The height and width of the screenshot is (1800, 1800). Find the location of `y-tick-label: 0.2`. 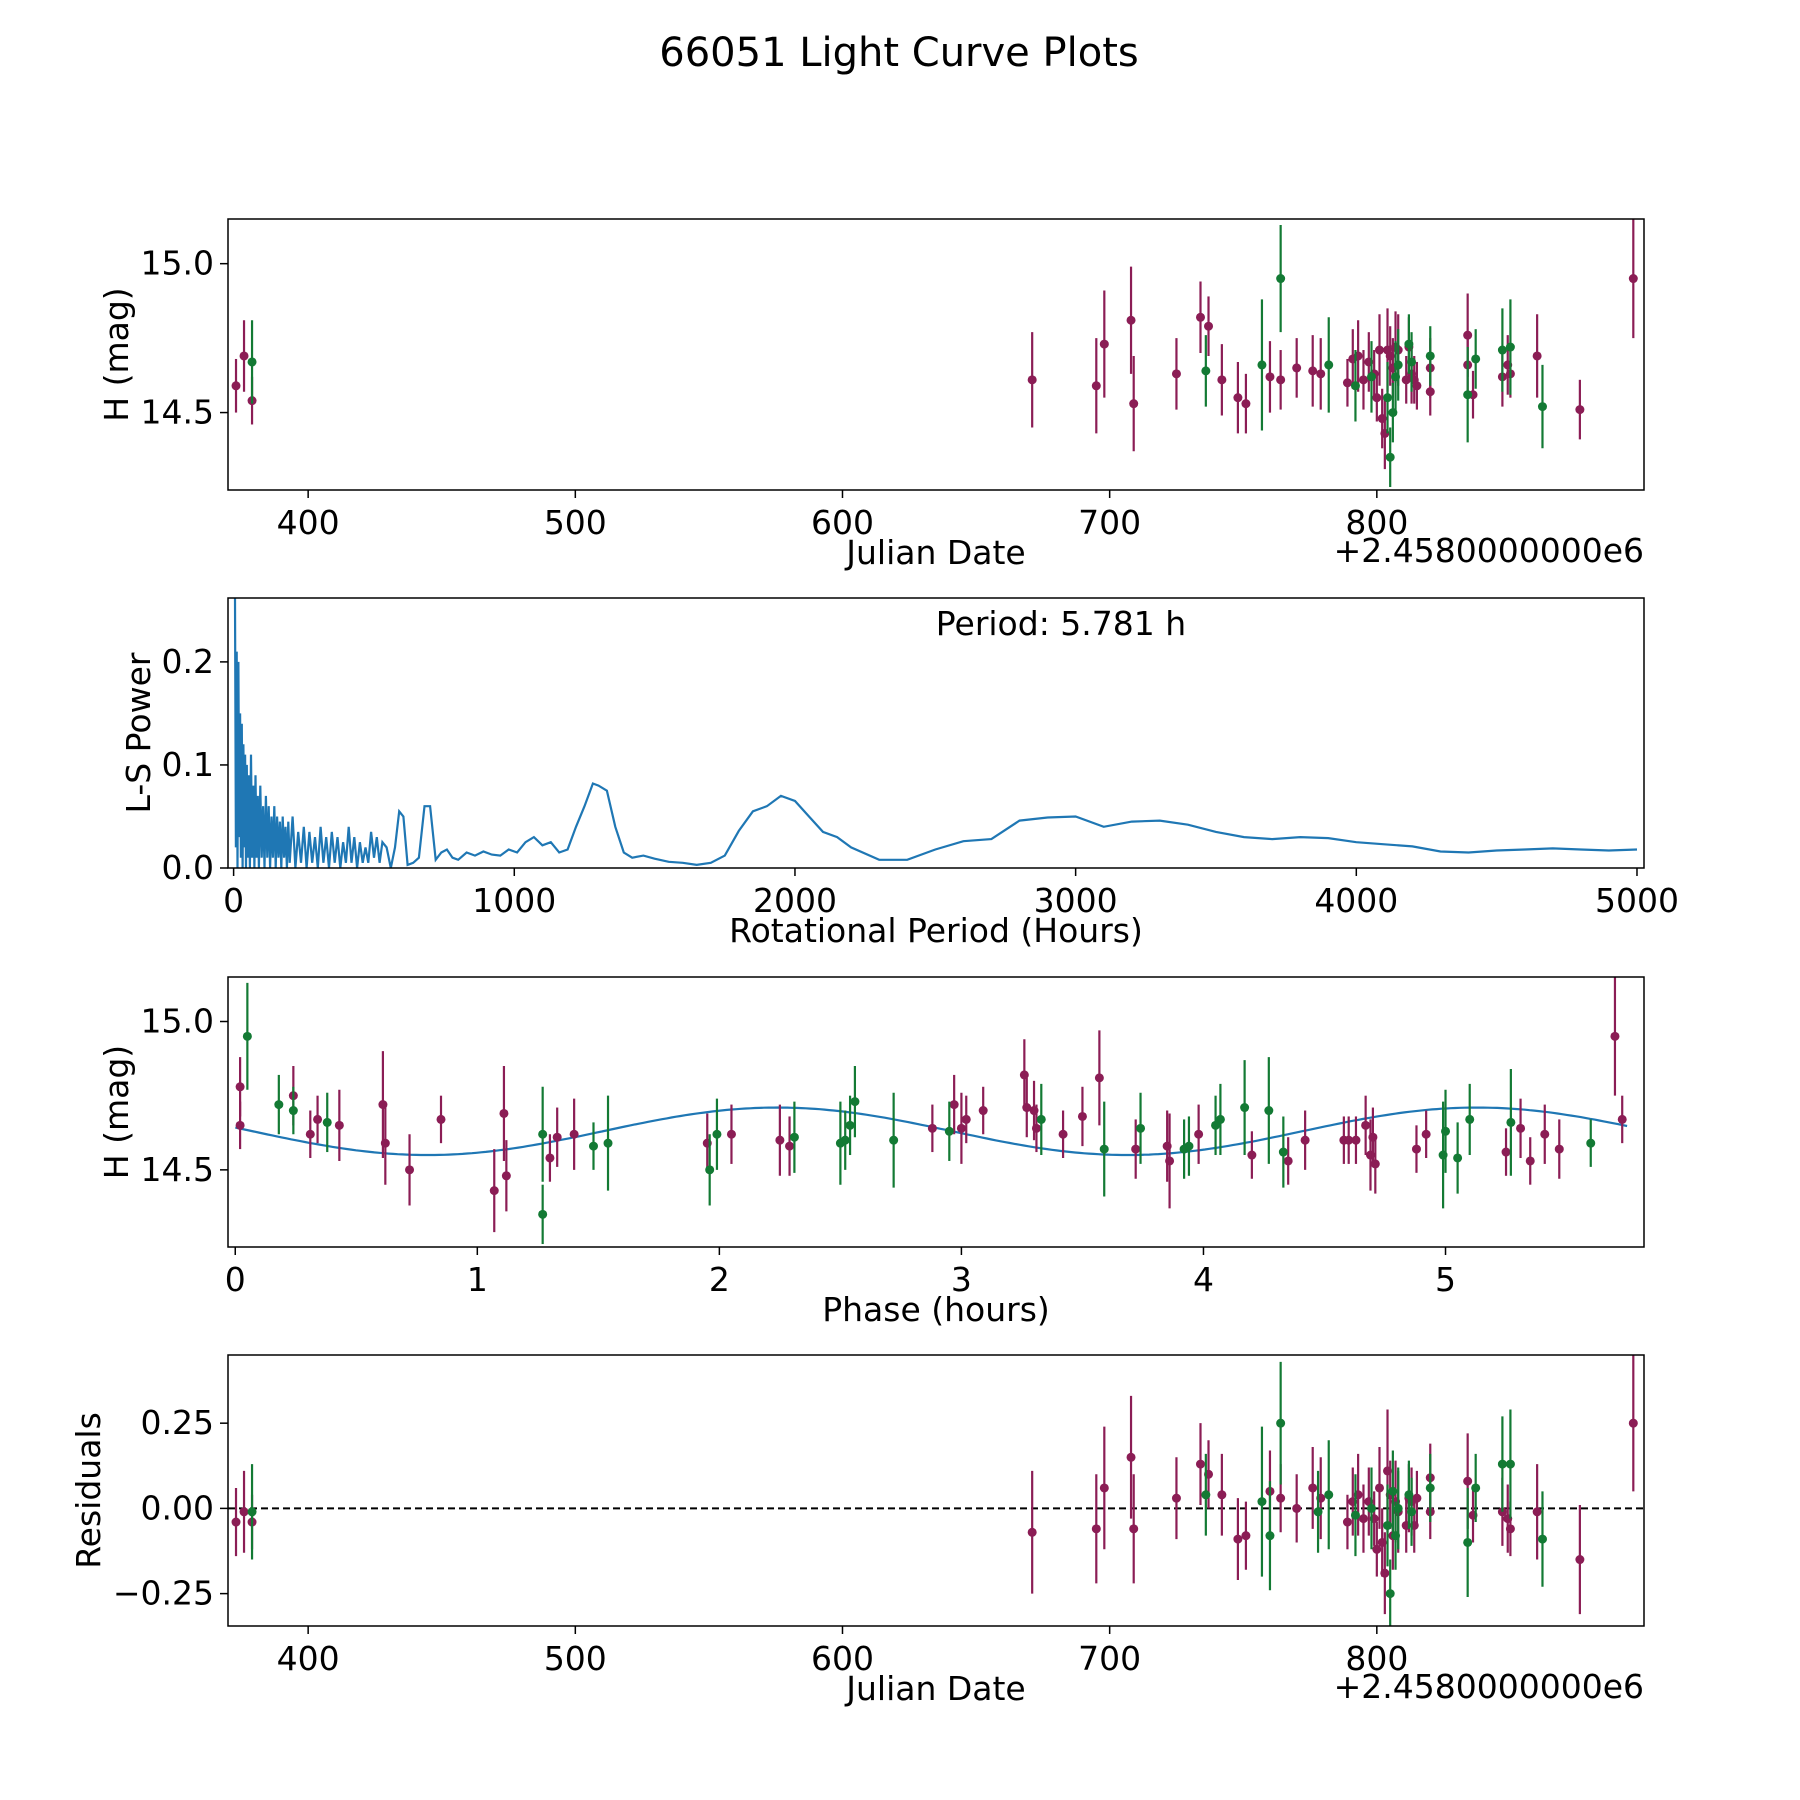

y-tick-label: 0.2 is located at coordinates (188, 661).